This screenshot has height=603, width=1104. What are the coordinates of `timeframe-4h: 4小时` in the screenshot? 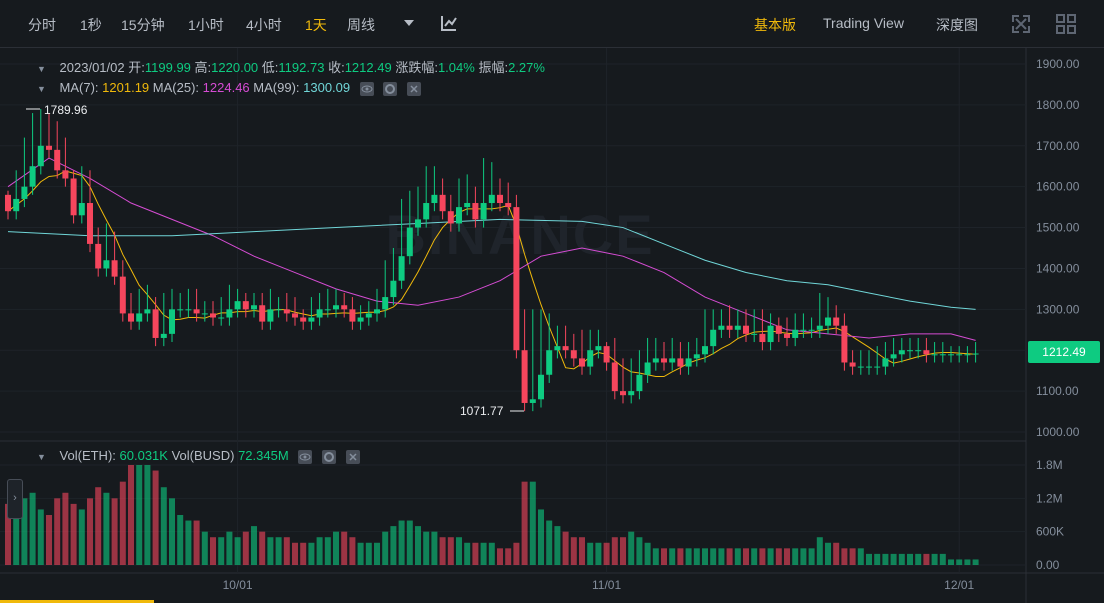 It's located at (264, 25).